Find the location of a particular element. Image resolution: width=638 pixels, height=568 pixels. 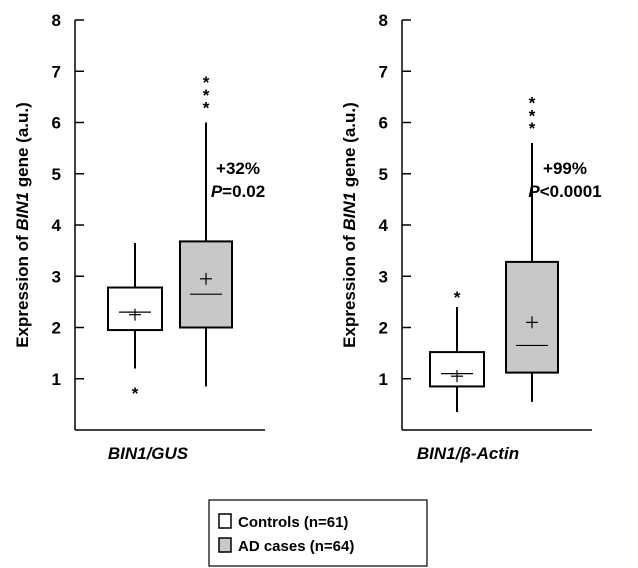

percent-change-label: +32% is located at coordinates (238, 168).